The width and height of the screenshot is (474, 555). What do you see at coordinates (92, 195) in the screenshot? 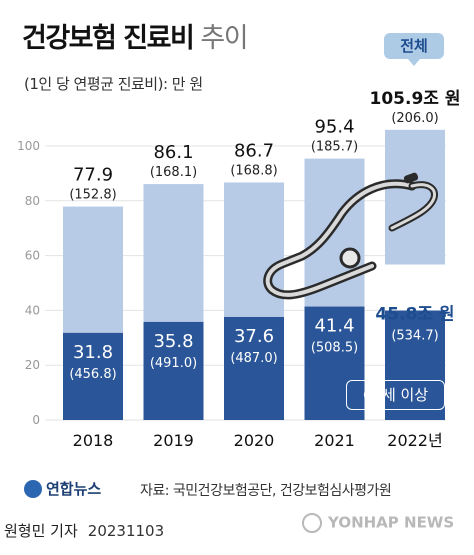
I see `total-sublabel: (152.8)` at bounding box center [92, 195].